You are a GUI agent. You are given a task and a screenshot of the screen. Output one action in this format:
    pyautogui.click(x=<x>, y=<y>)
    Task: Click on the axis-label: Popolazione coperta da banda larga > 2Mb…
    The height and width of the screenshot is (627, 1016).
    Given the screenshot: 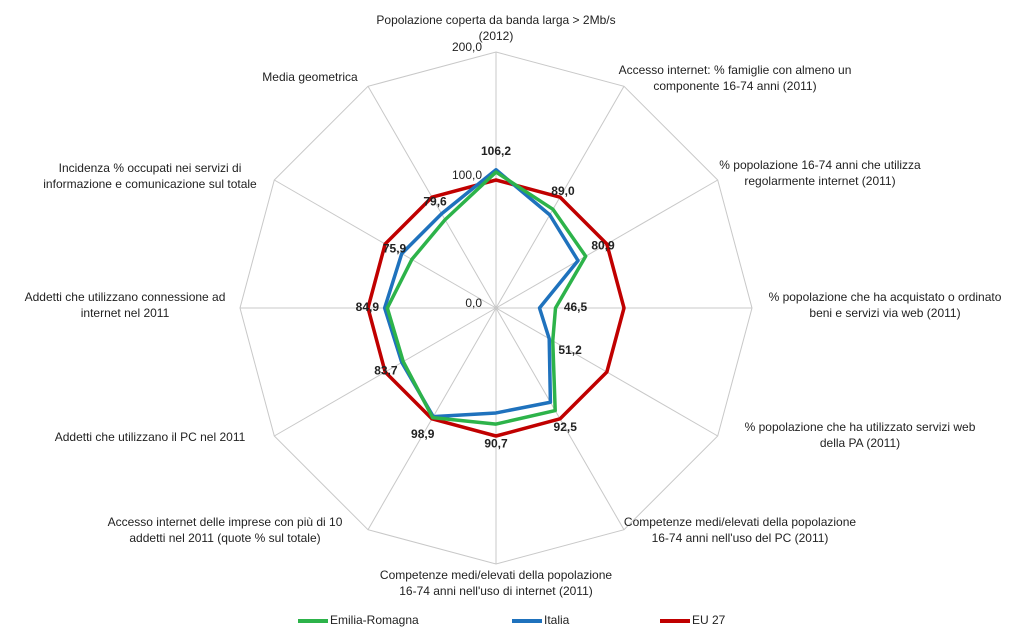 What is the action you would take?
    pyautogui.click(x=496, y=28)
    